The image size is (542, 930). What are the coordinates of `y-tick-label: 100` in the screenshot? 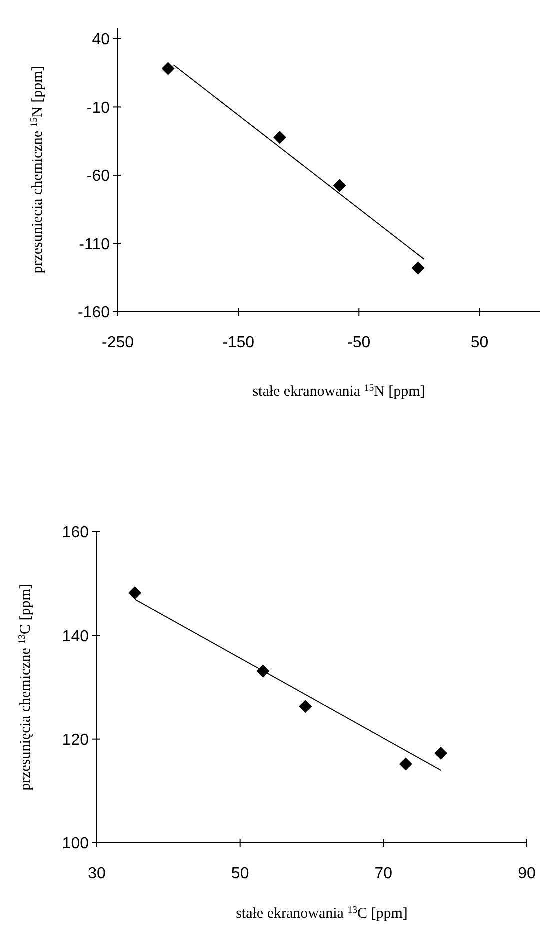 It's located at (76, 844).